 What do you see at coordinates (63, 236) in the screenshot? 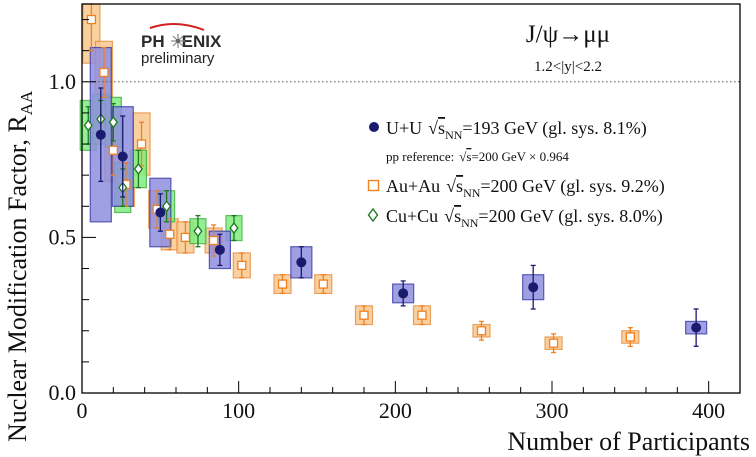
I see `y-tick-label: 0.5` at bounding box center [63, 236].